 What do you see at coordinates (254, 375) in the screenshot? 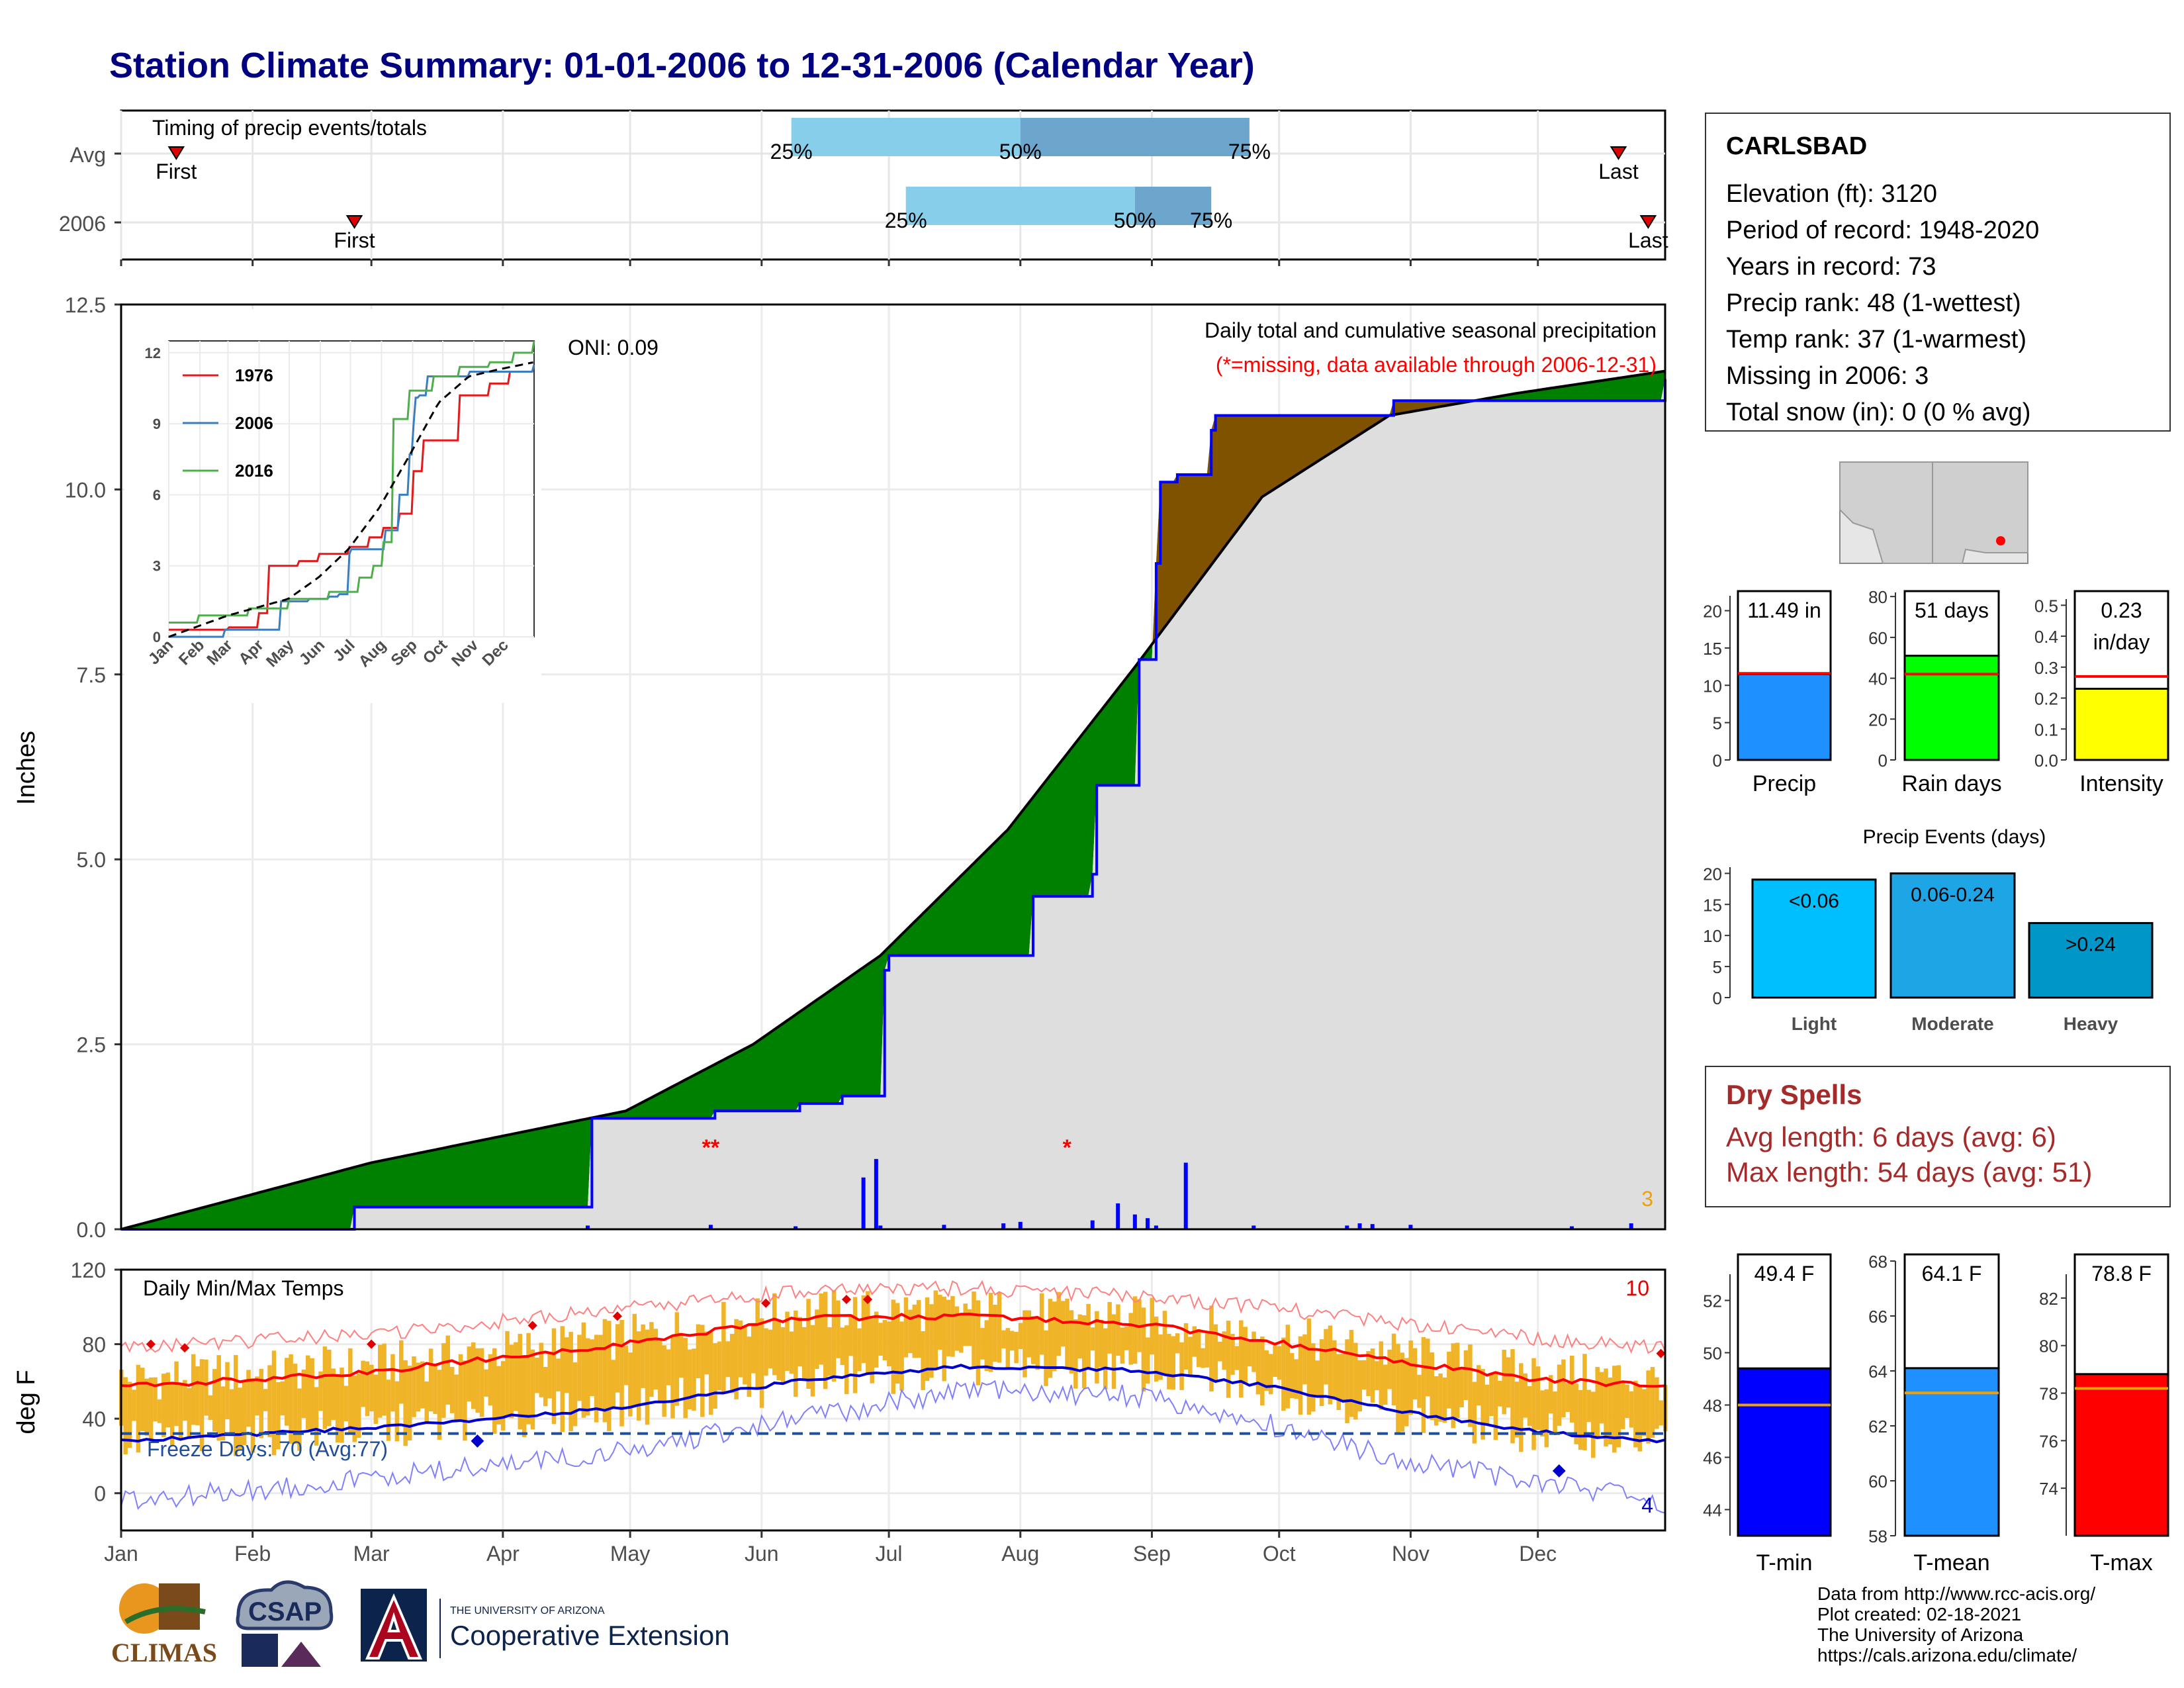
I see `inset-legend-label: 1976` at bounding box center [254, 375].